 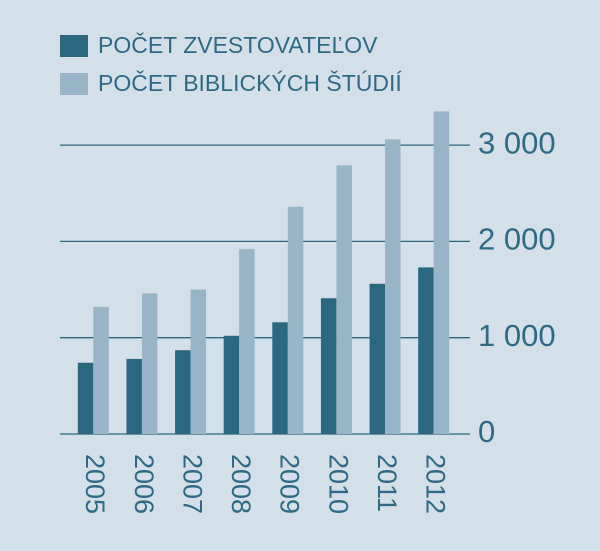 What do you see at coordinates (517, 239) in the screenshot?
I see `y-tick-label: 2 000` at bounding box center [517, 239].